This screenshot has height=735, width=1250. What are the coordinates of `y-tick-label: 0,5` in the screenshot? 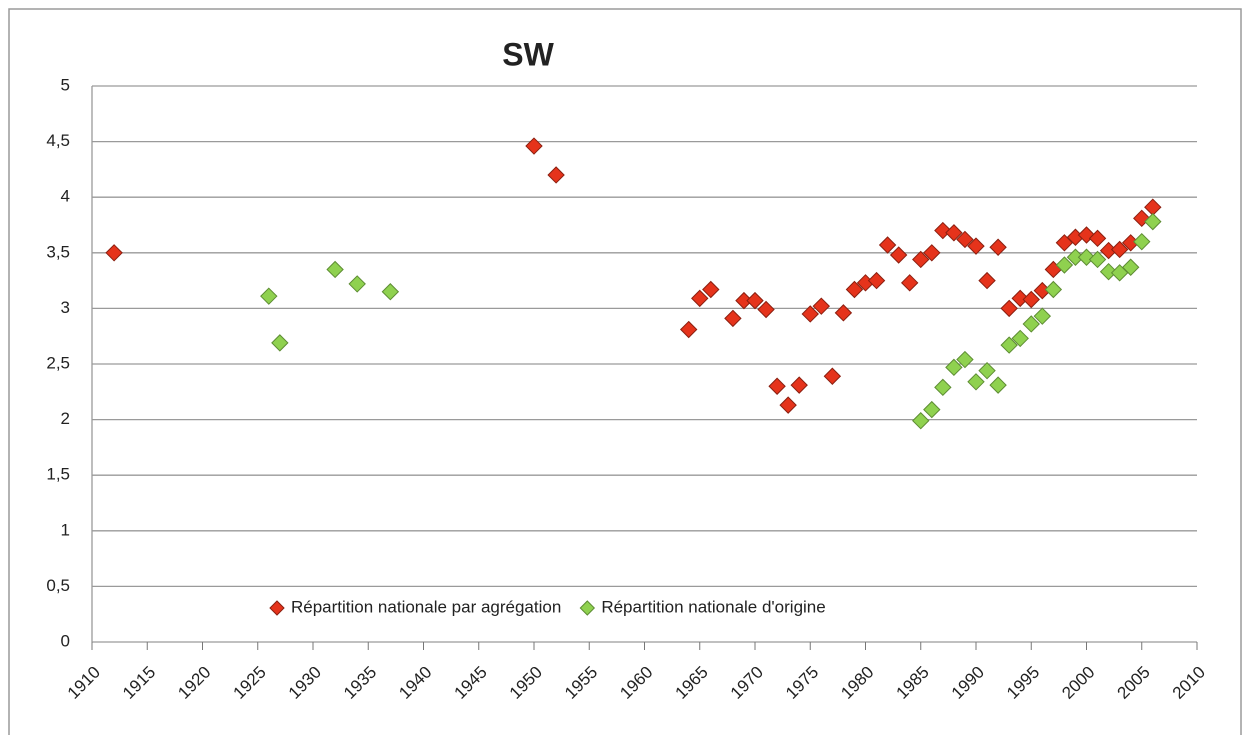 It's located at (58, 585).